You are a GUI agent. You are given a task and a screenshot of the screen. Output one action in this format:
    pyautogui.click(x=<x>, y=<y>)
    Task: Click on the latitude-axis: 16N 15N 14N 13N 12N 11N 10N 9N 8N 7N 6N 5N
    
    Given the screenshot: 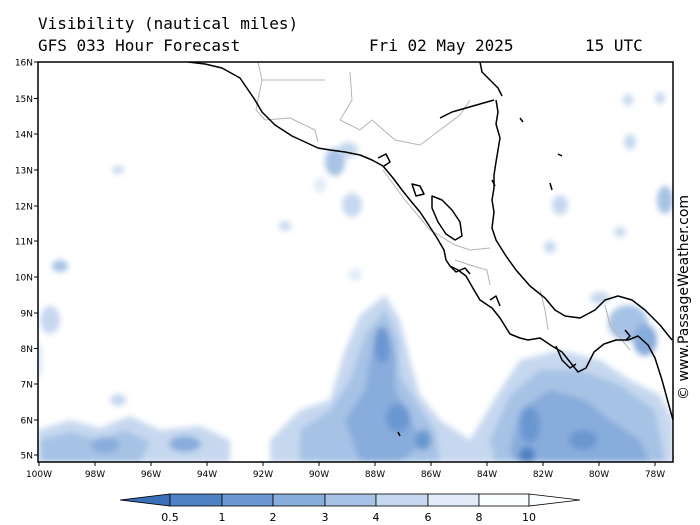 What is the action you would take?
    pyautogui.click(x=26, y=260)
    